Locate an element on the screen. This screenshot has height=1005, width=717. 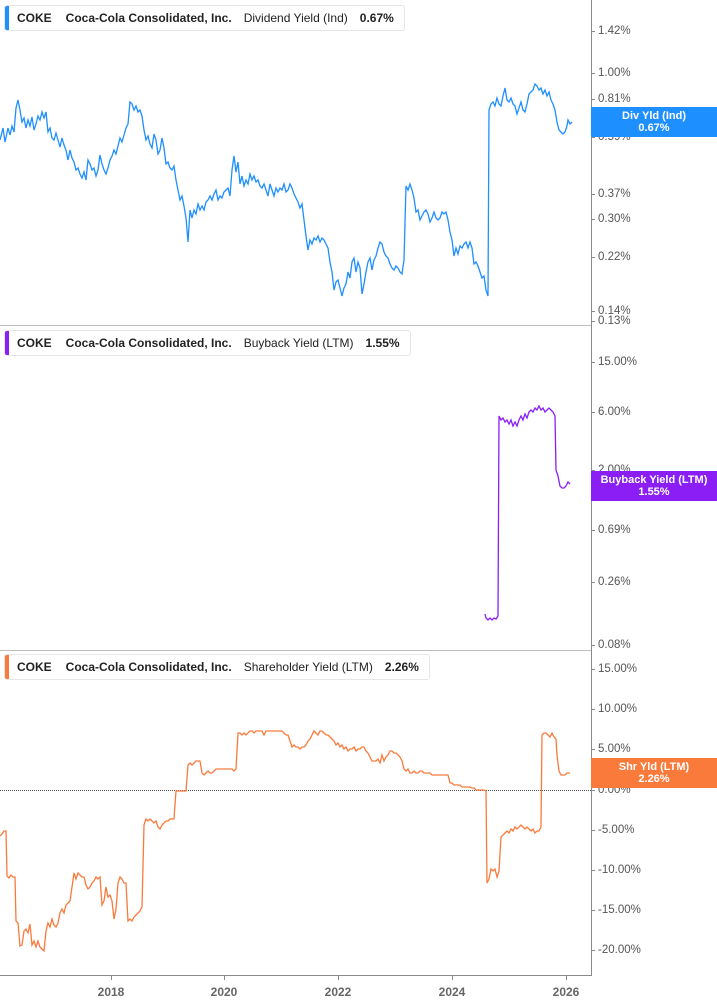
legend-metric: Buyback Yield (LTM) is located at coordinates (298, 343).